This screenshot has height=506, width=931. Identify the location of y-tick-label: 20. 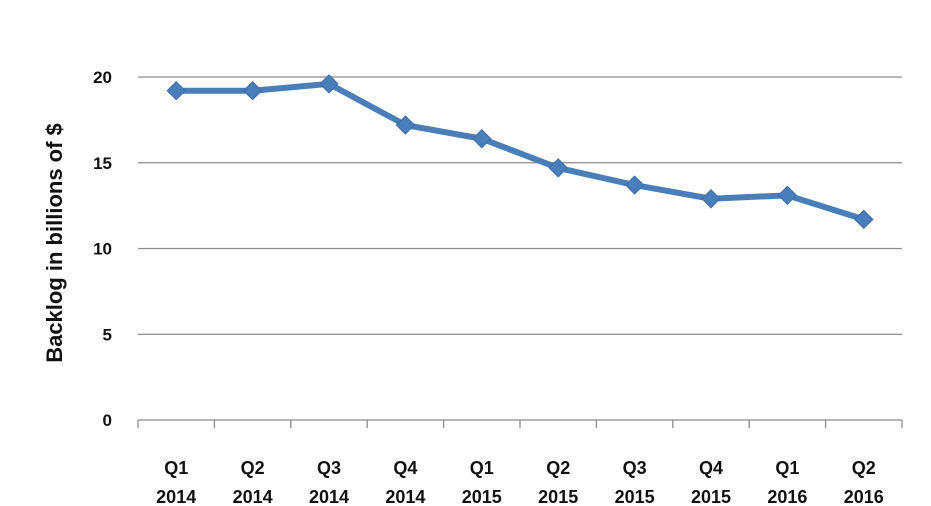
(102, 77).